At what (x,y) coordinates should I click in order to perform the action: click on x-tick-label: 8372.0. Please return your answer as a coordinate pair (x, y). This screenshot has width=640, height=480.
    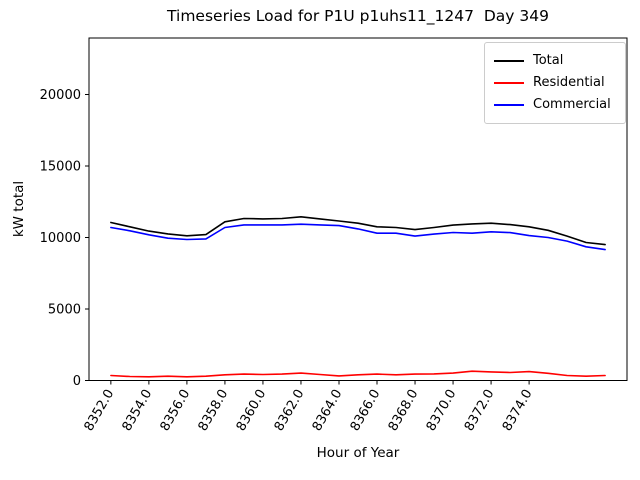
    Looking at the image, I should click on (480, 410).